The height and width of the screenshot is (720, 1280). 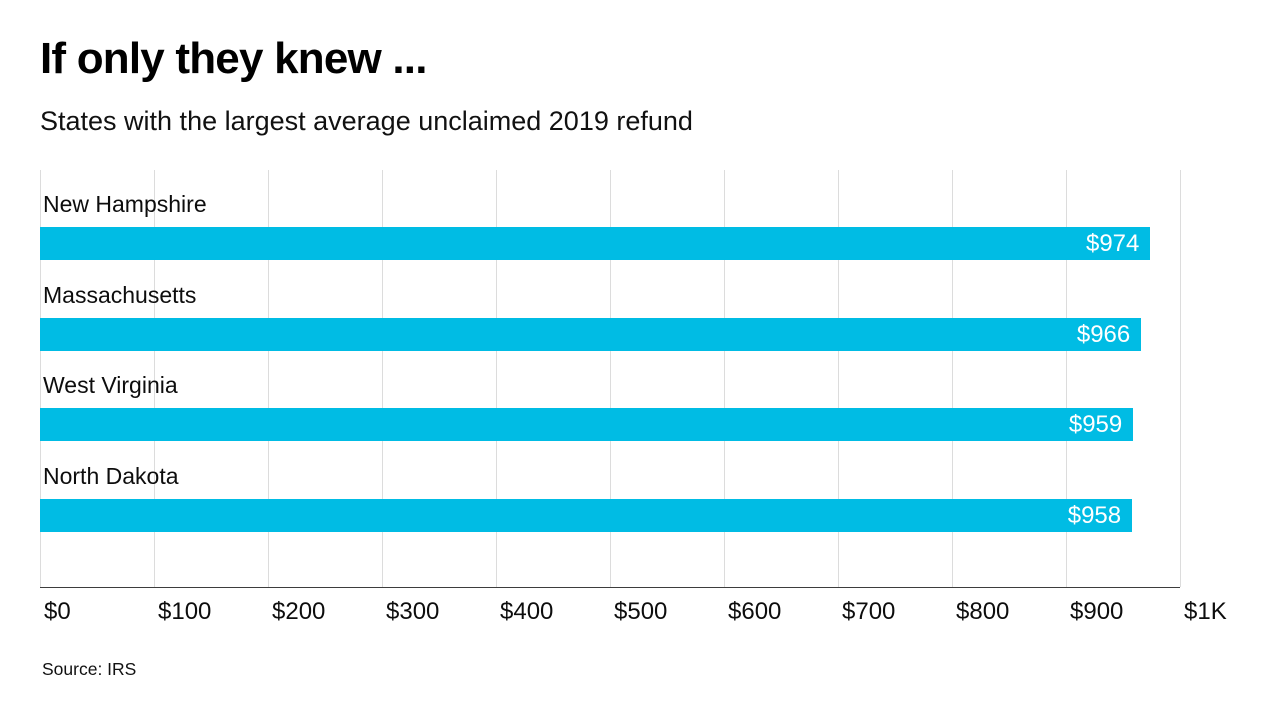 I want to click on bar: $959, so click(x=587, y=424).